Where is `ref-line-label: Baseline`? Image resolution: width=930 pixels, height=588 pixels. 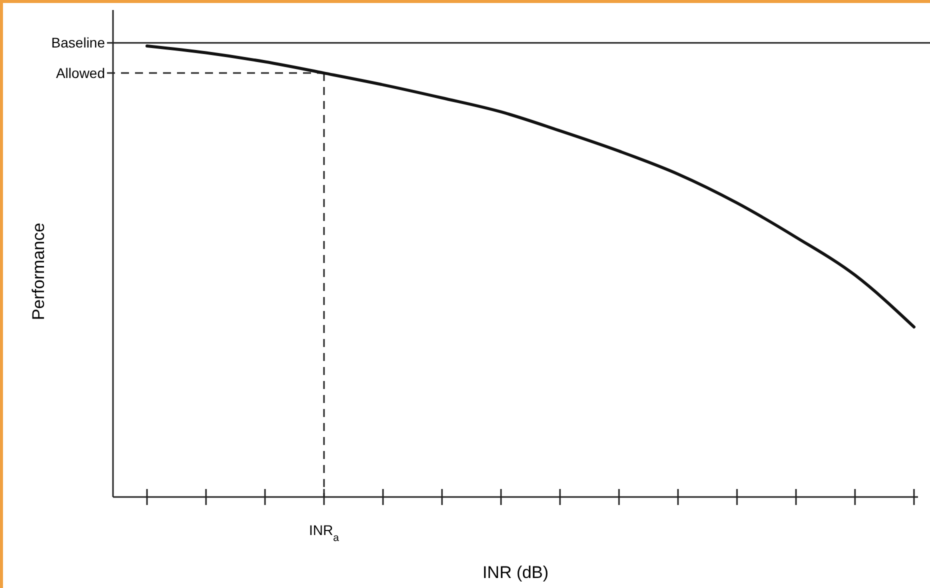
ref-line-label: Baseline is located at coordinates (78, 42).